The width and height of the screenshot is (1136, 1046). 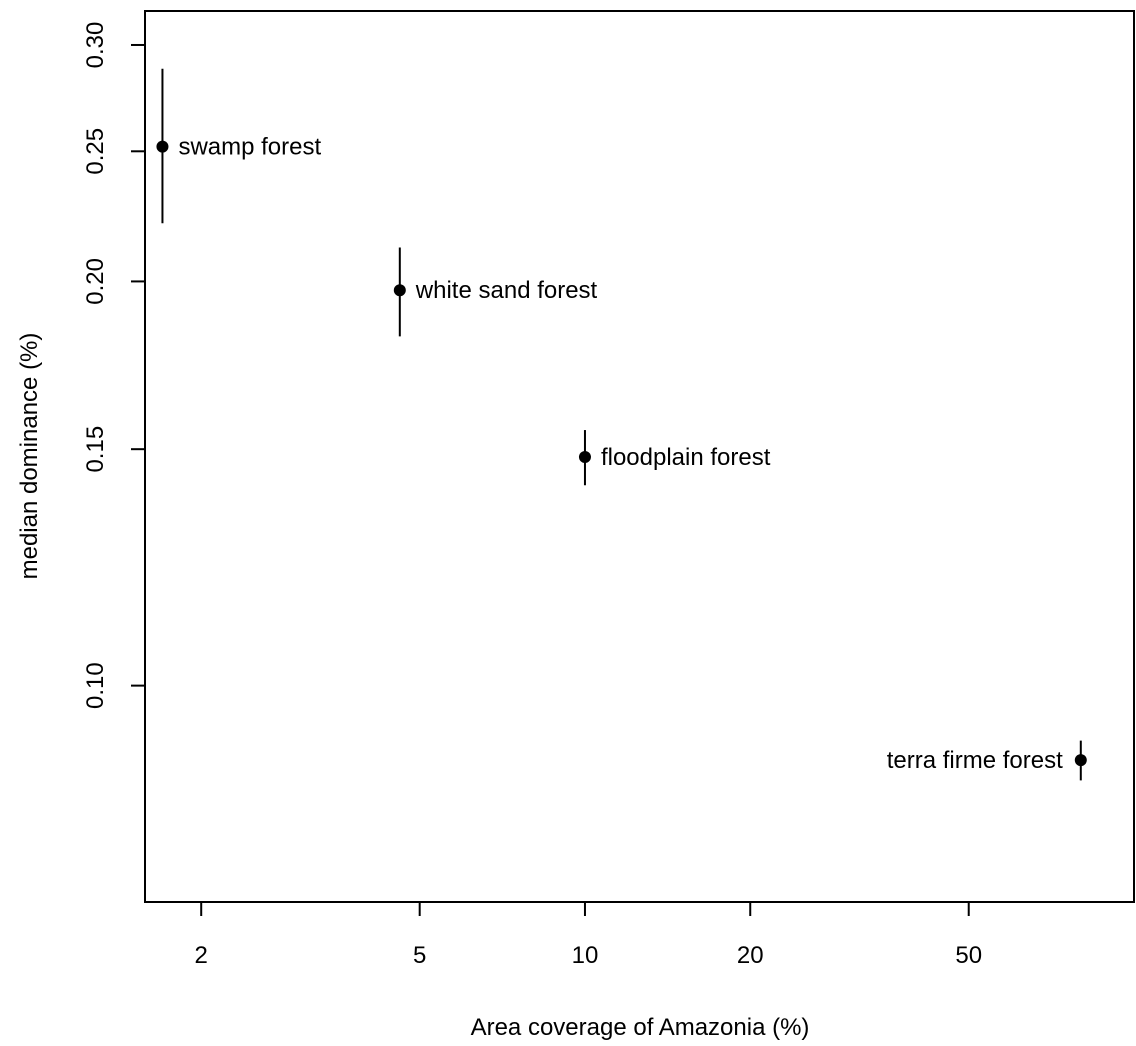 I want to click on y-tick-label: 0.30, so click(x=95, y=45).